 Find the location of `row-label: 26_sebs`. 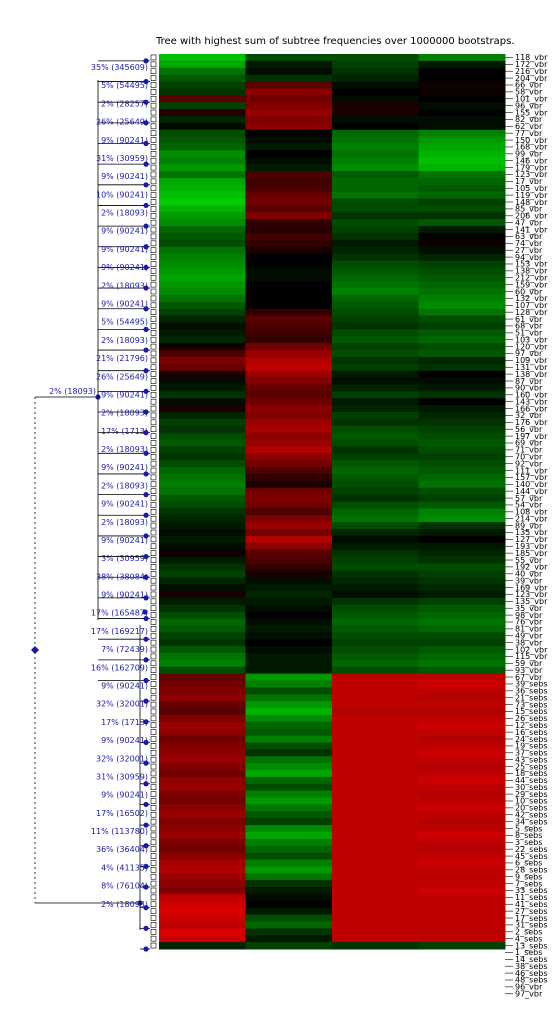

row-label: 26_sebs is located at coordinates (531, 718).